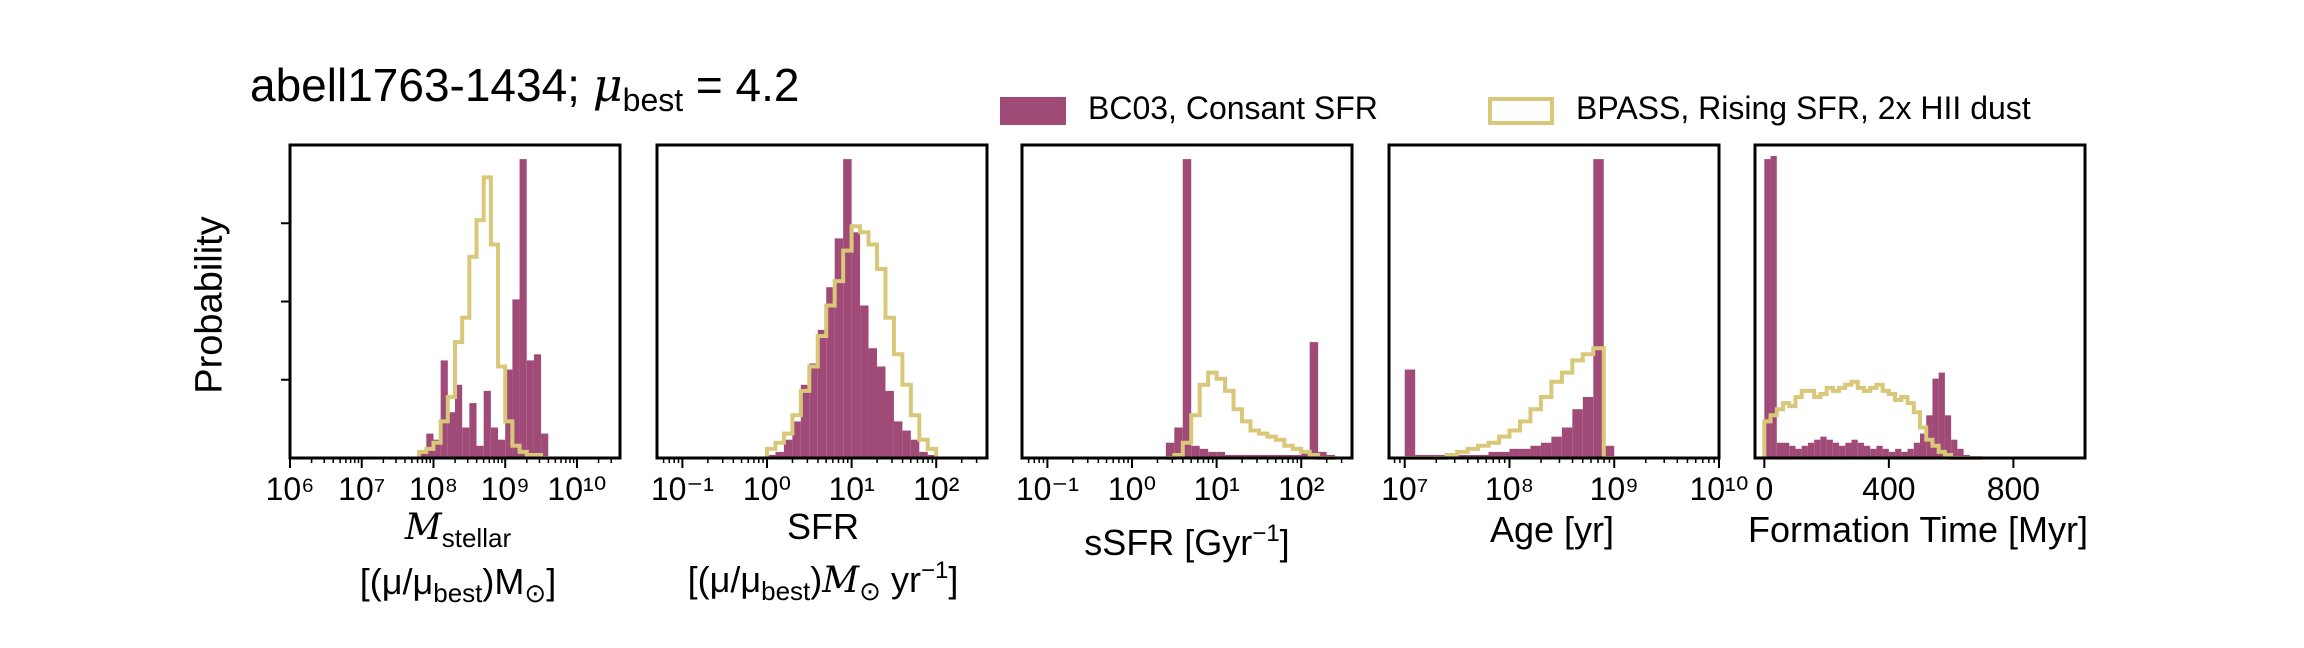 This screenshot has height=648, width=2304. What do you see at coordinates (1718, 489) in the screenshot?
I see `x-tick-label: 10¹⁰` at bounding box center [1718, 489].